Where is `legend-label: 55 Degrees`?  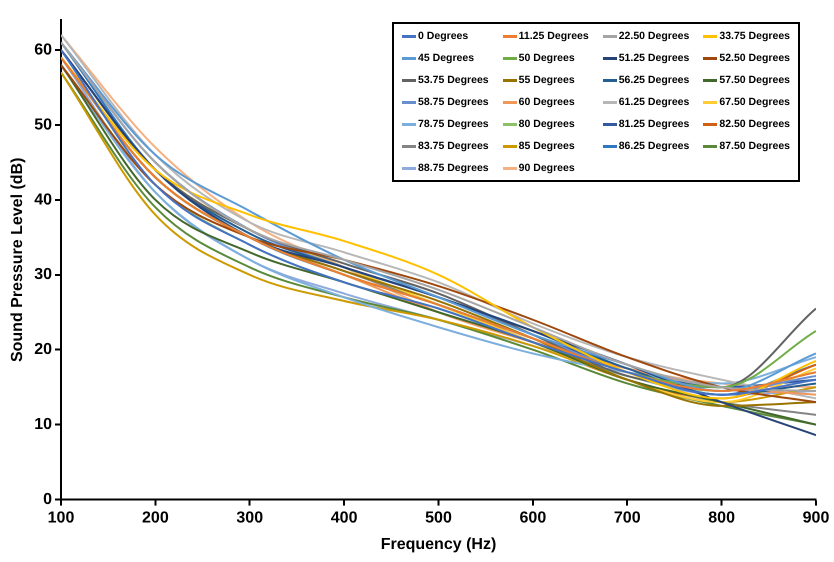 legend-label: 55 Degrees is located at coordinates (546, 80).